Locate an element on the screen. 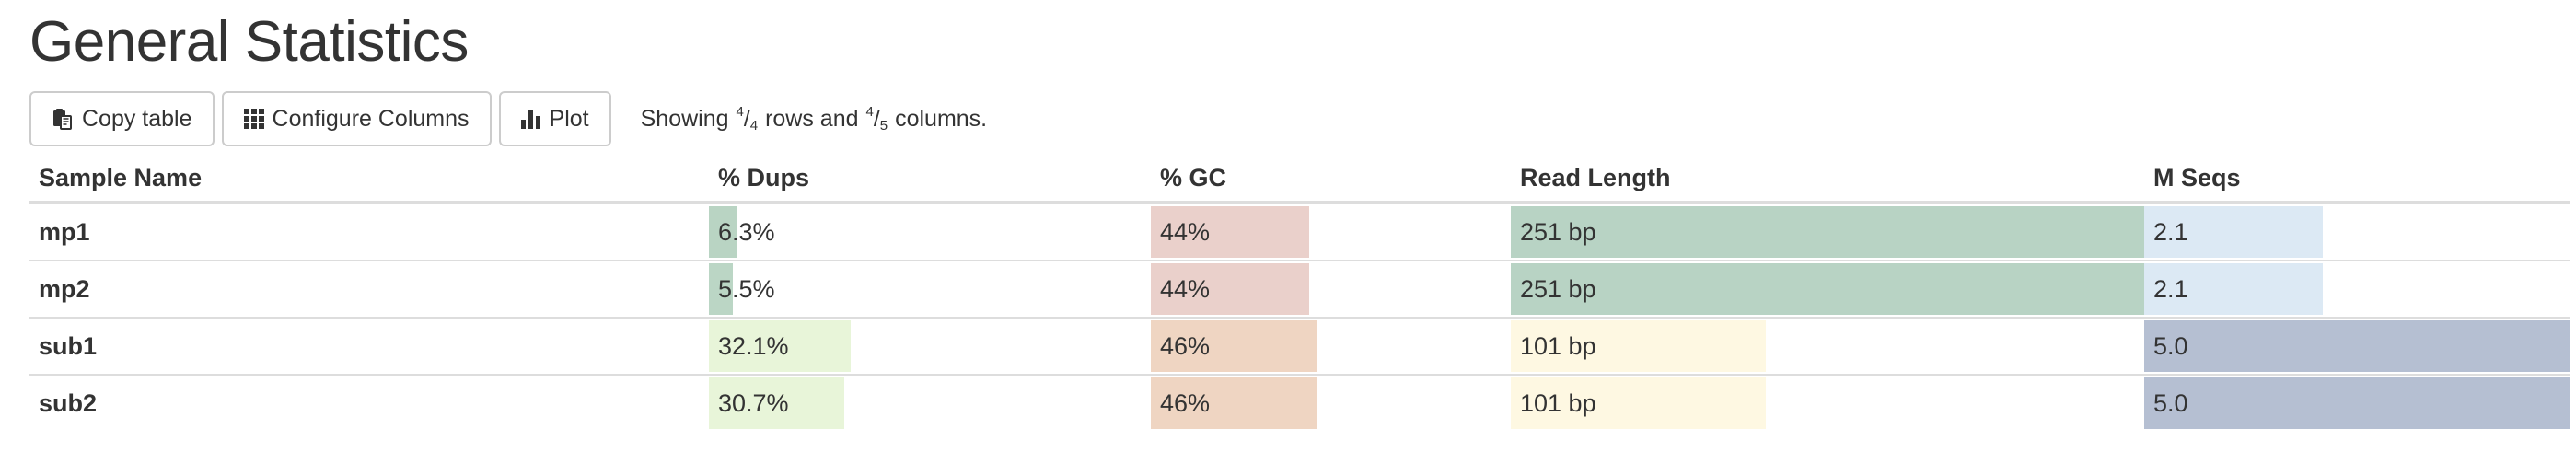  sample-name-cell: mp2 is located at coordinates (369, 289).